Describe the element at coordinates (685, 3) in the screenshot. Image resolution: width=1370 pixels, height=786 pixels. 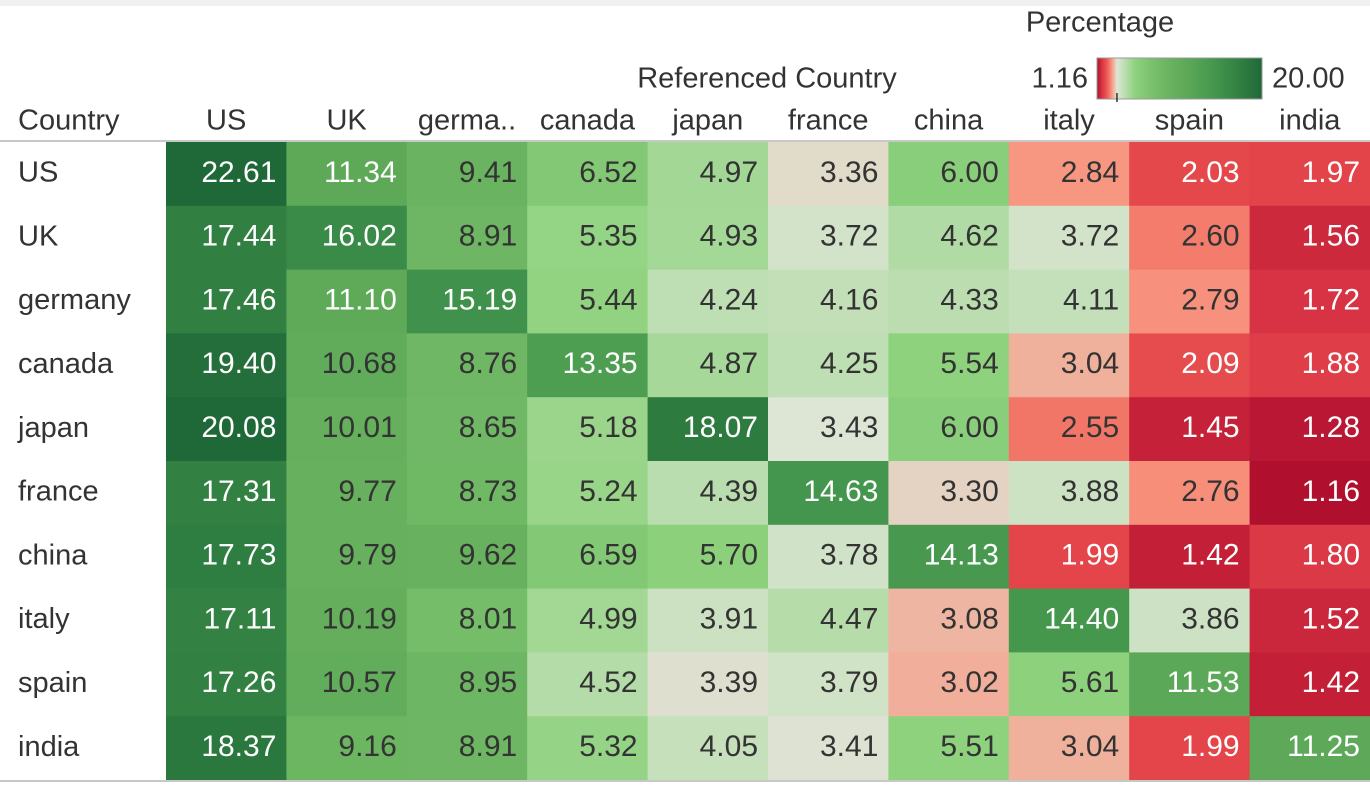
I see `top-strip` at that location.